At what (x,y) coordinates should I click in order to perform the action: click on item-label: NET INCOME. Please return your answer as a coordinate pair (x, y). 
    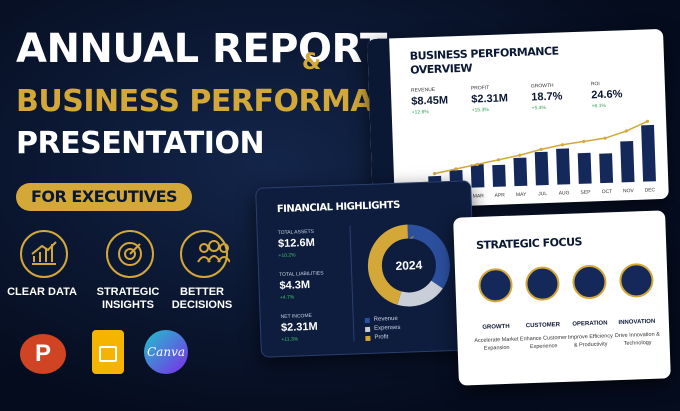
    Looking at the image, I should click on (296, 316).